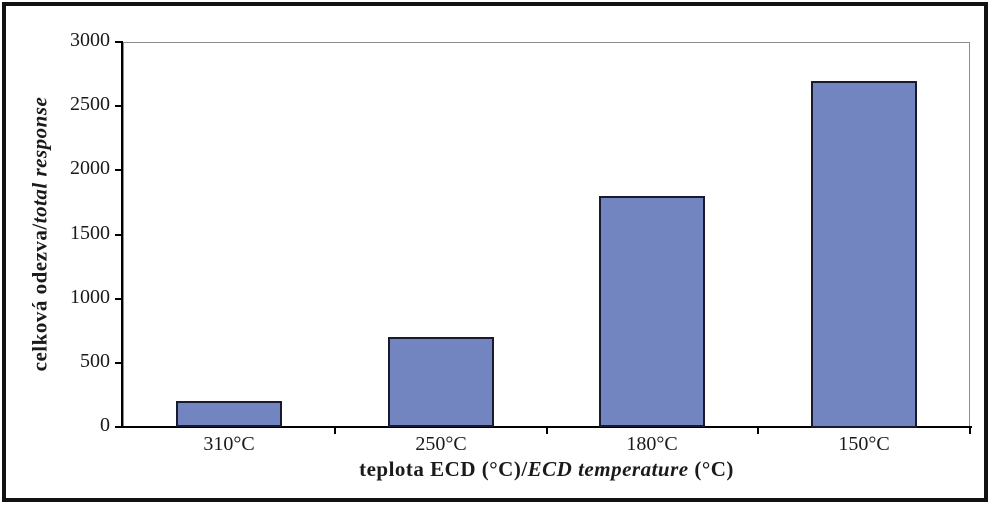  I want to click on x-axis-title-unit: (°C), so click(711, 469).